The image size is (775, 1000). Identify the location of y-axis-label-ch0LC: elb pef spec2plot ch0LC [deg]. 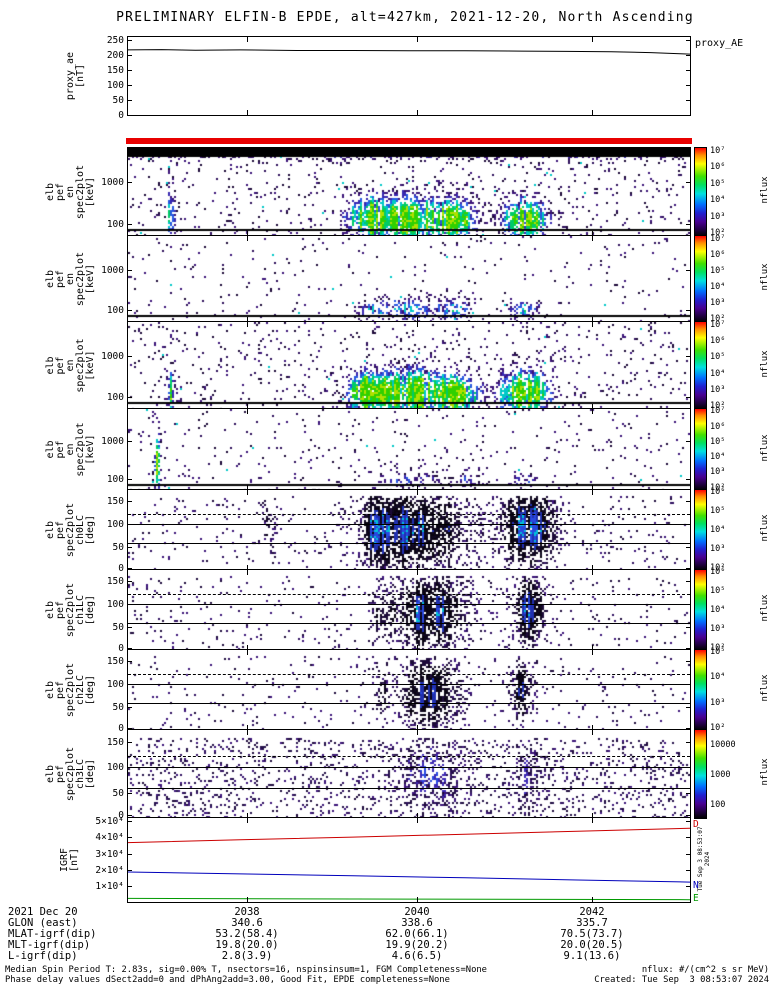
(70, 530).